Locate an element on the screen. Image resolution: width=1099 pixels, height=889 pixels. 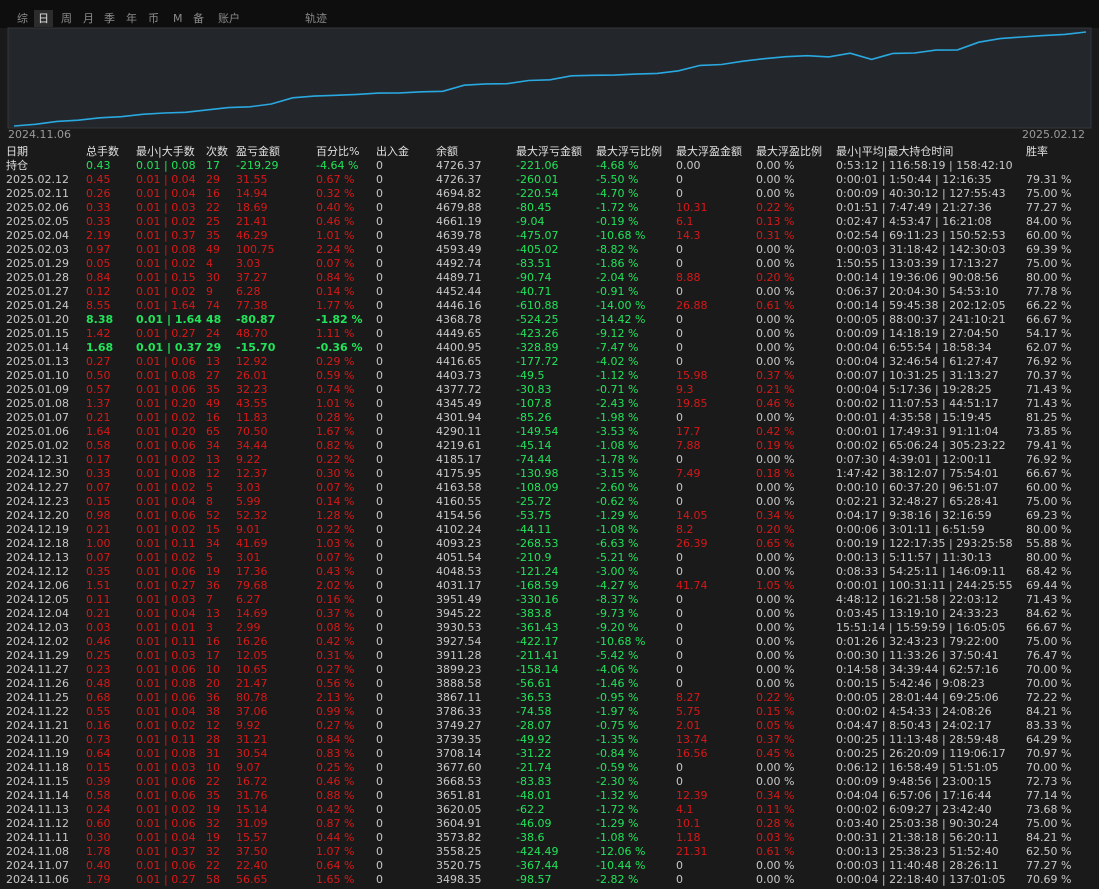
table-cell: 9.3 is located at coordinates (685, 389).